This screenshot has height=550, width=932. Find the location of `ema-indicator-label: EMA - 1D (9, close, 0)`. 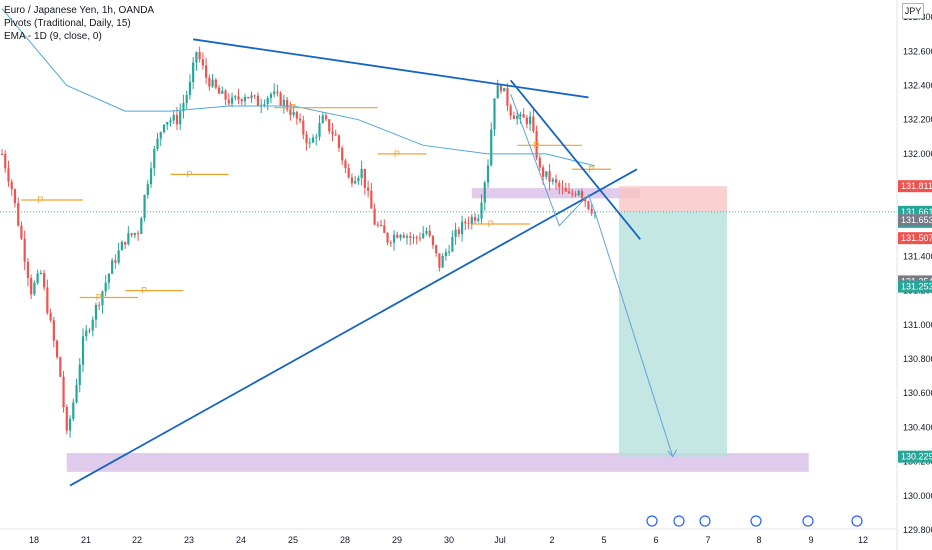

ema-indicator-label: EMA - 1D (9, close, 0) is located at coordinates (53, 36).